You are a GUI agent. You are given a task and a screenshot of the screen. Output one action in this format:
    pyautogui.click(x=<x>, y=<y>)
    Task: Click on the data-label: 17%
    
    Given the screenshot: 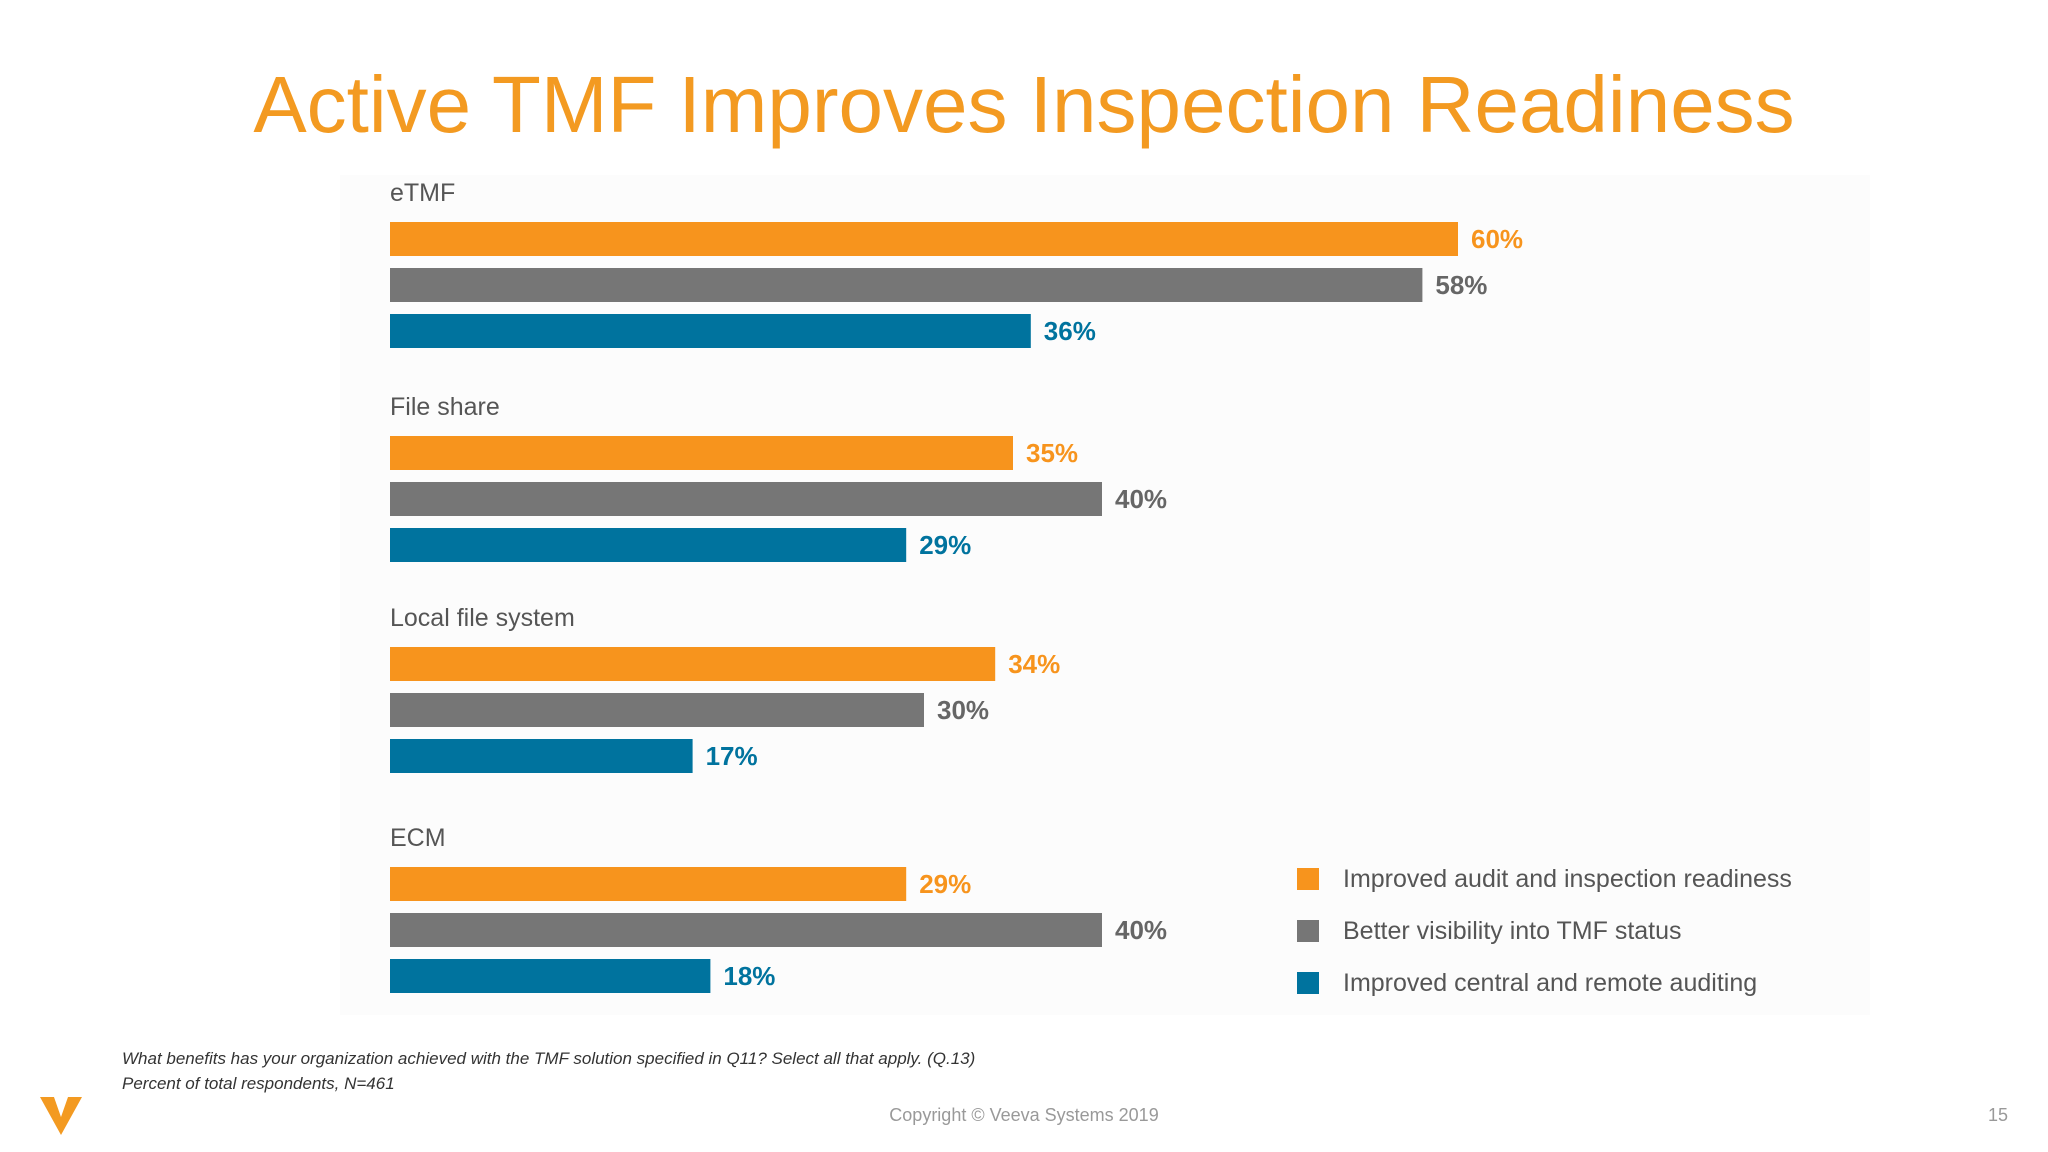 What is the action you would take?
    pyautogui.click(x=732, y=756)
    